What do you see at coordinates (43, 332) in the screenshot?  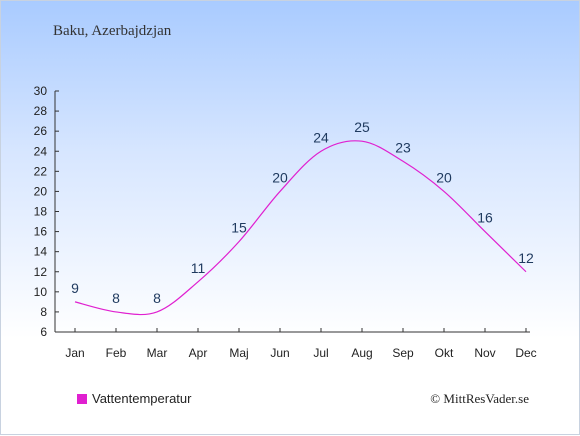 I see `y-tick-label: 6` at bounding box center [43, 332].